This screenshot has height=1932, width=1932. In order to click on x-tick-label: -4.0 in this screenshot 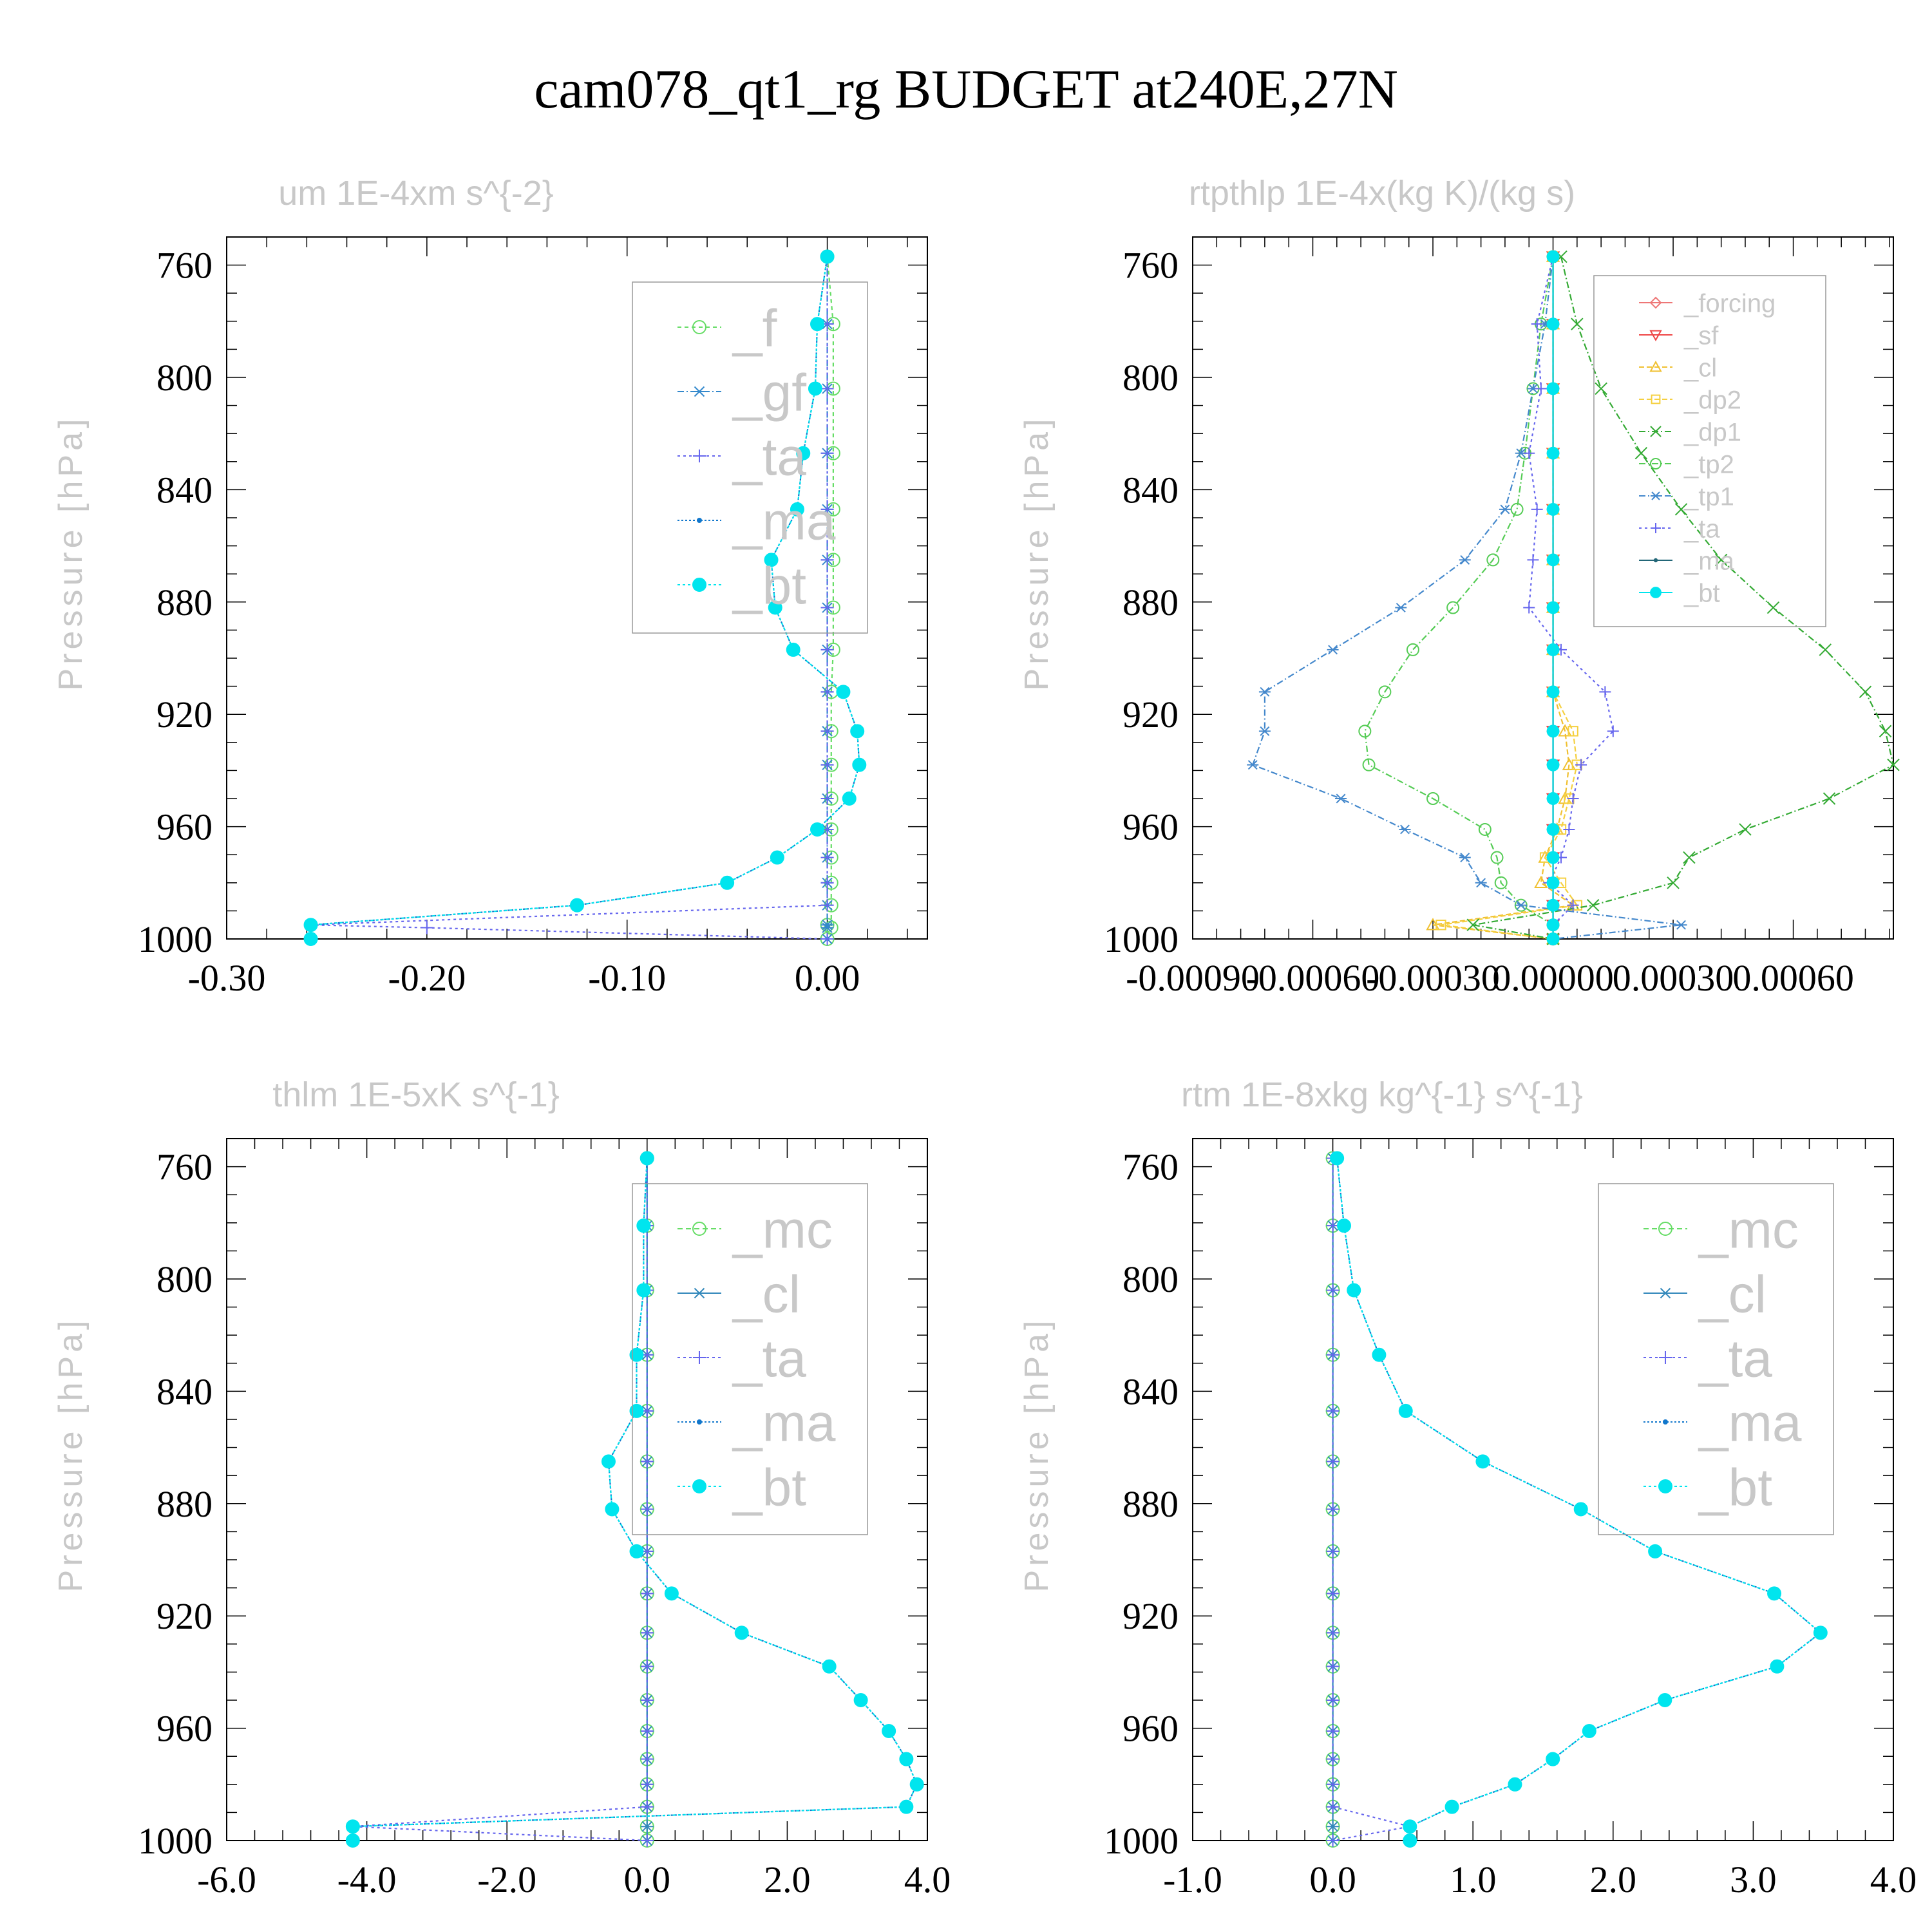, I will do `click(367, 1880)`.